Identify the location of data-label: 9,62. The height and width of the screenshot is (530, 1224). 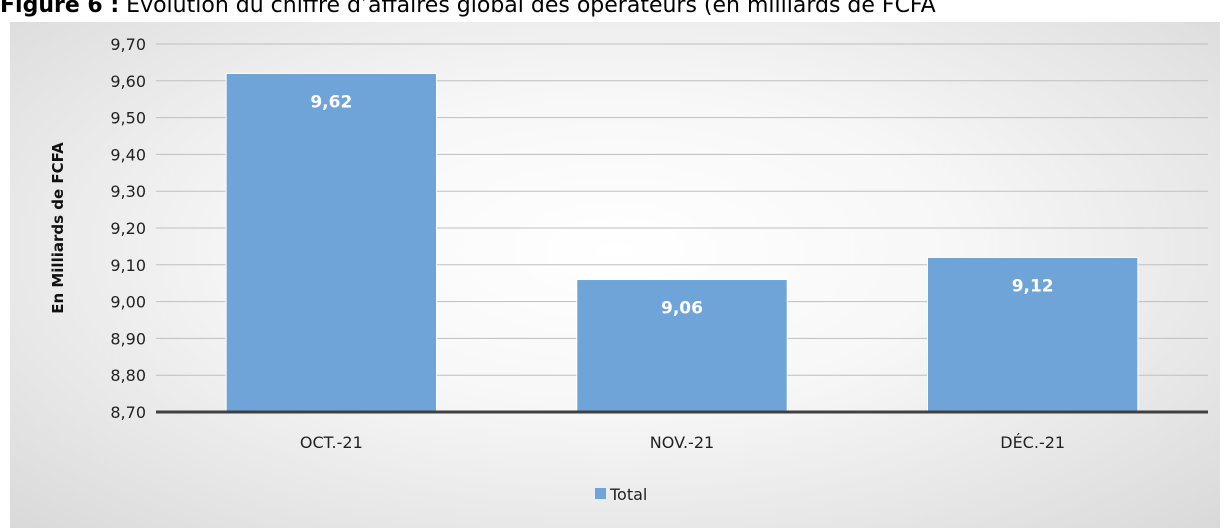
(331, 102).